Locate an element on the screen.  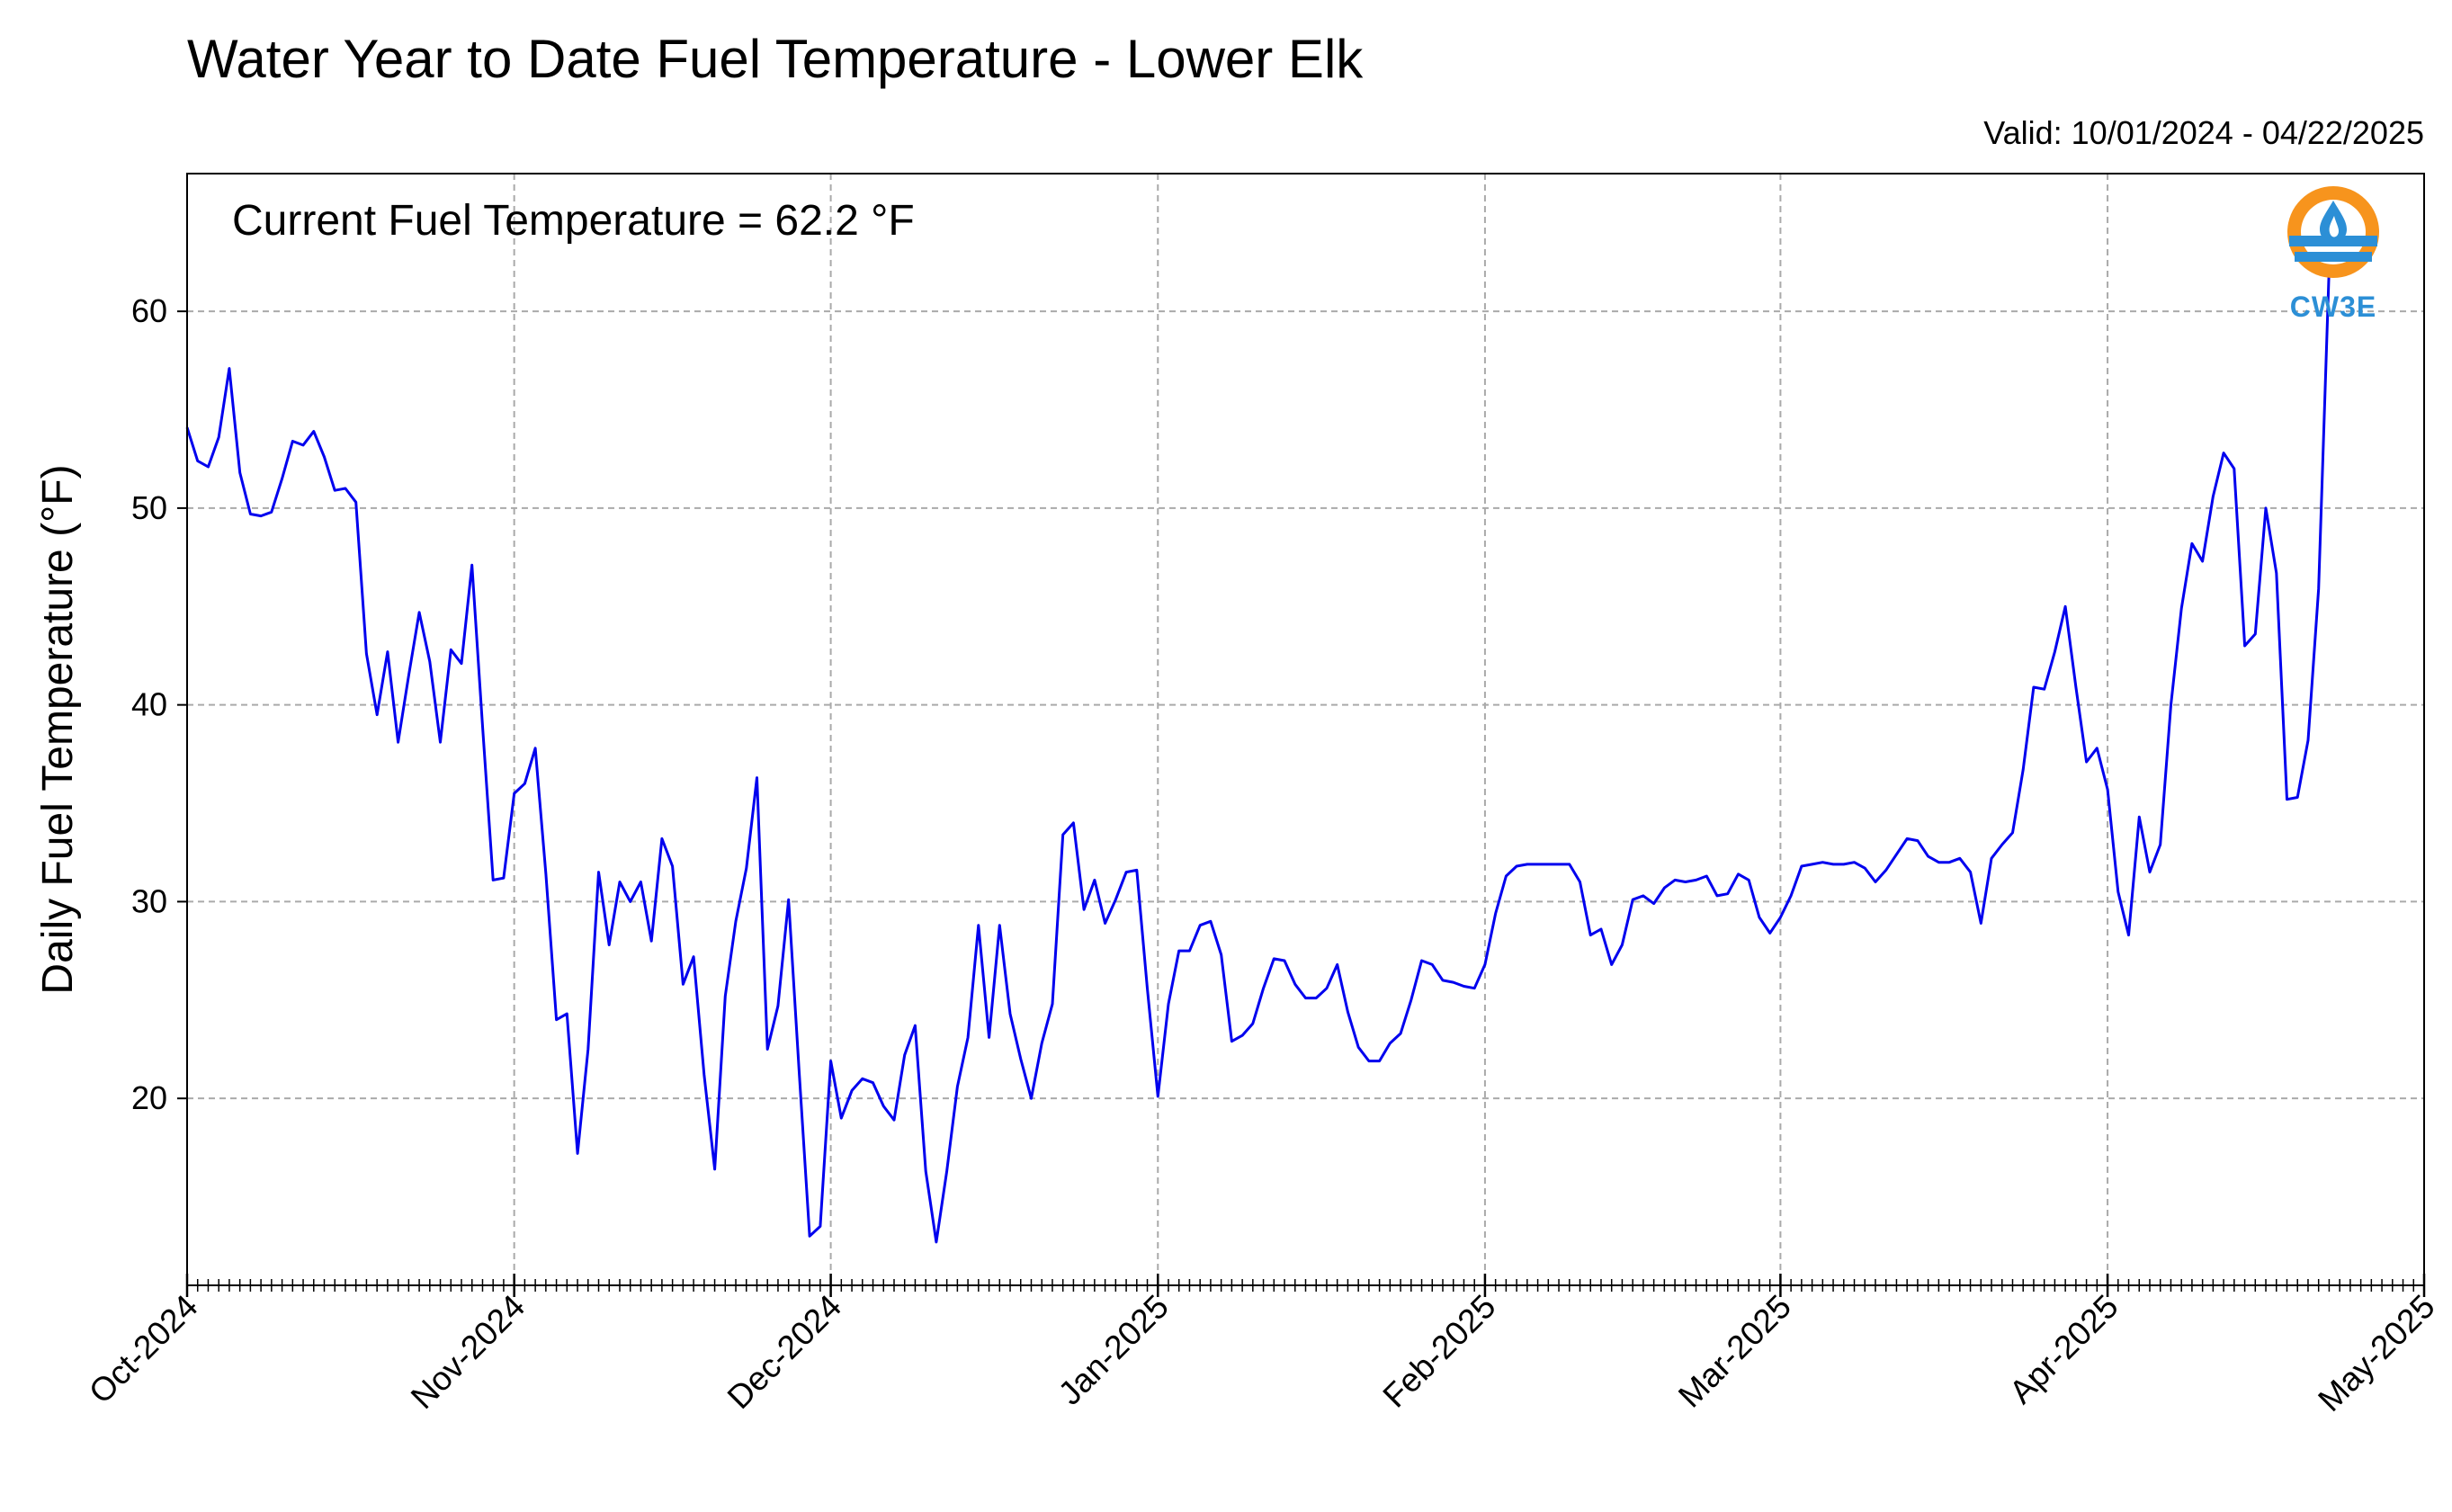
cw3e-logo: CW3E is located at coordinates (2333, 254).